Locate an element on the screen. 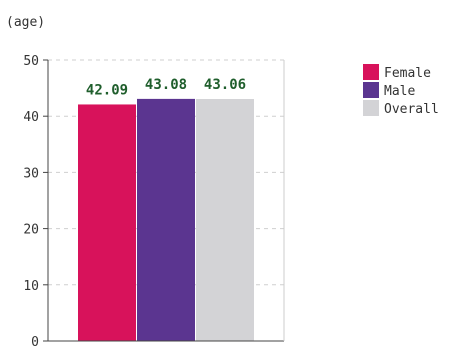 Image resolution: width=452 pixels, height=347 pixels. bar-male is located at coordinates (166, 219).